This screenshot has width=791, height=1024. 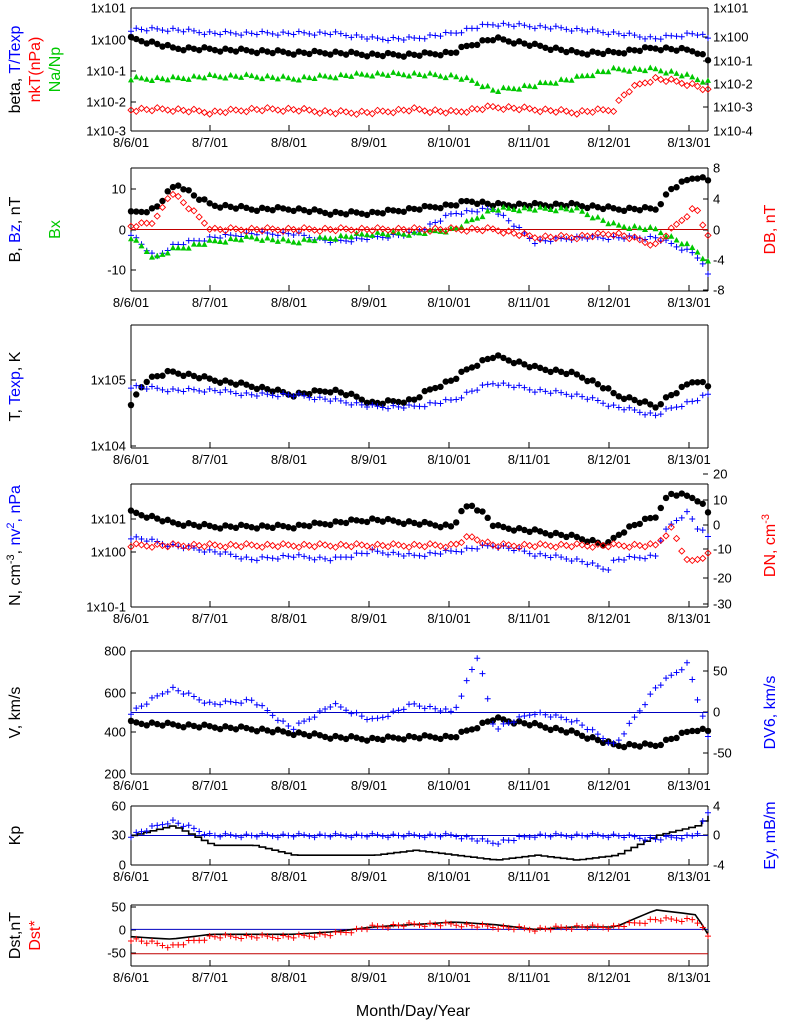 I want to click on panel3-x-tick-label: 8/12/01, so click(x=608, y=459).